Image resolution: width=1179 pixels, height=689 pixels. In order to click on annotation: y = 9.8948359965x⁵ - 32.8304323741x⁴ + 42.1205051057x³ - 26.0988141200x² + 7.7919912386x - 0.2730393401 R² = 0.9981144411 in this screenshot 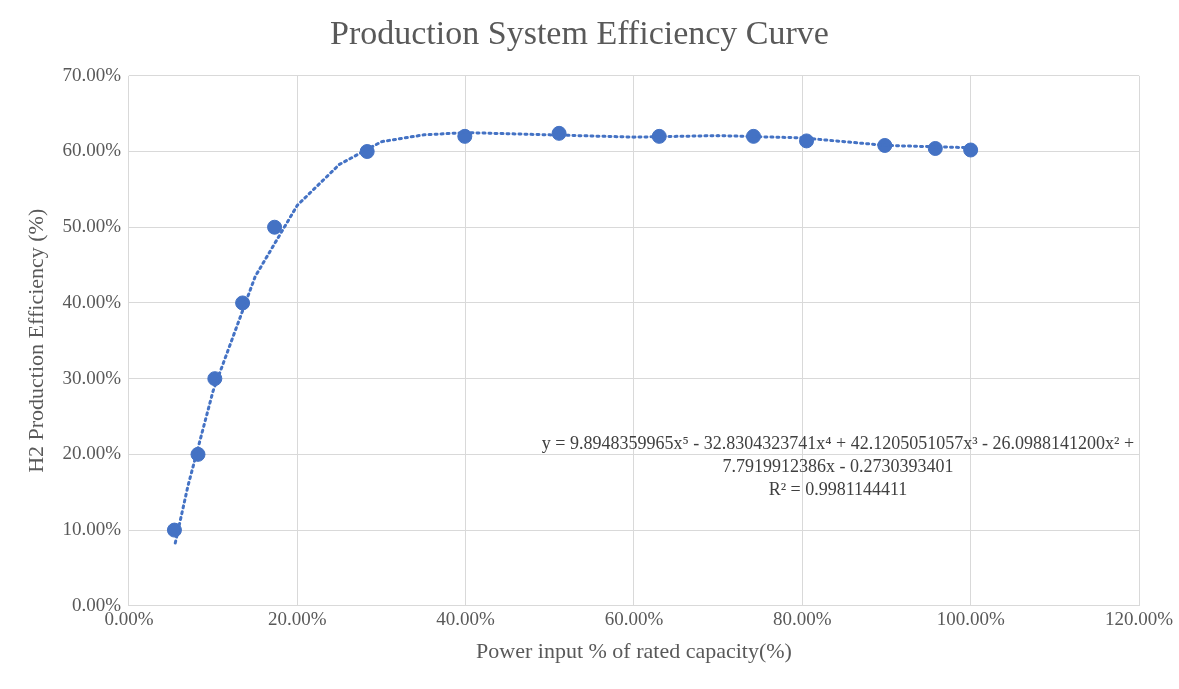, I will do `click(838, 465)`.